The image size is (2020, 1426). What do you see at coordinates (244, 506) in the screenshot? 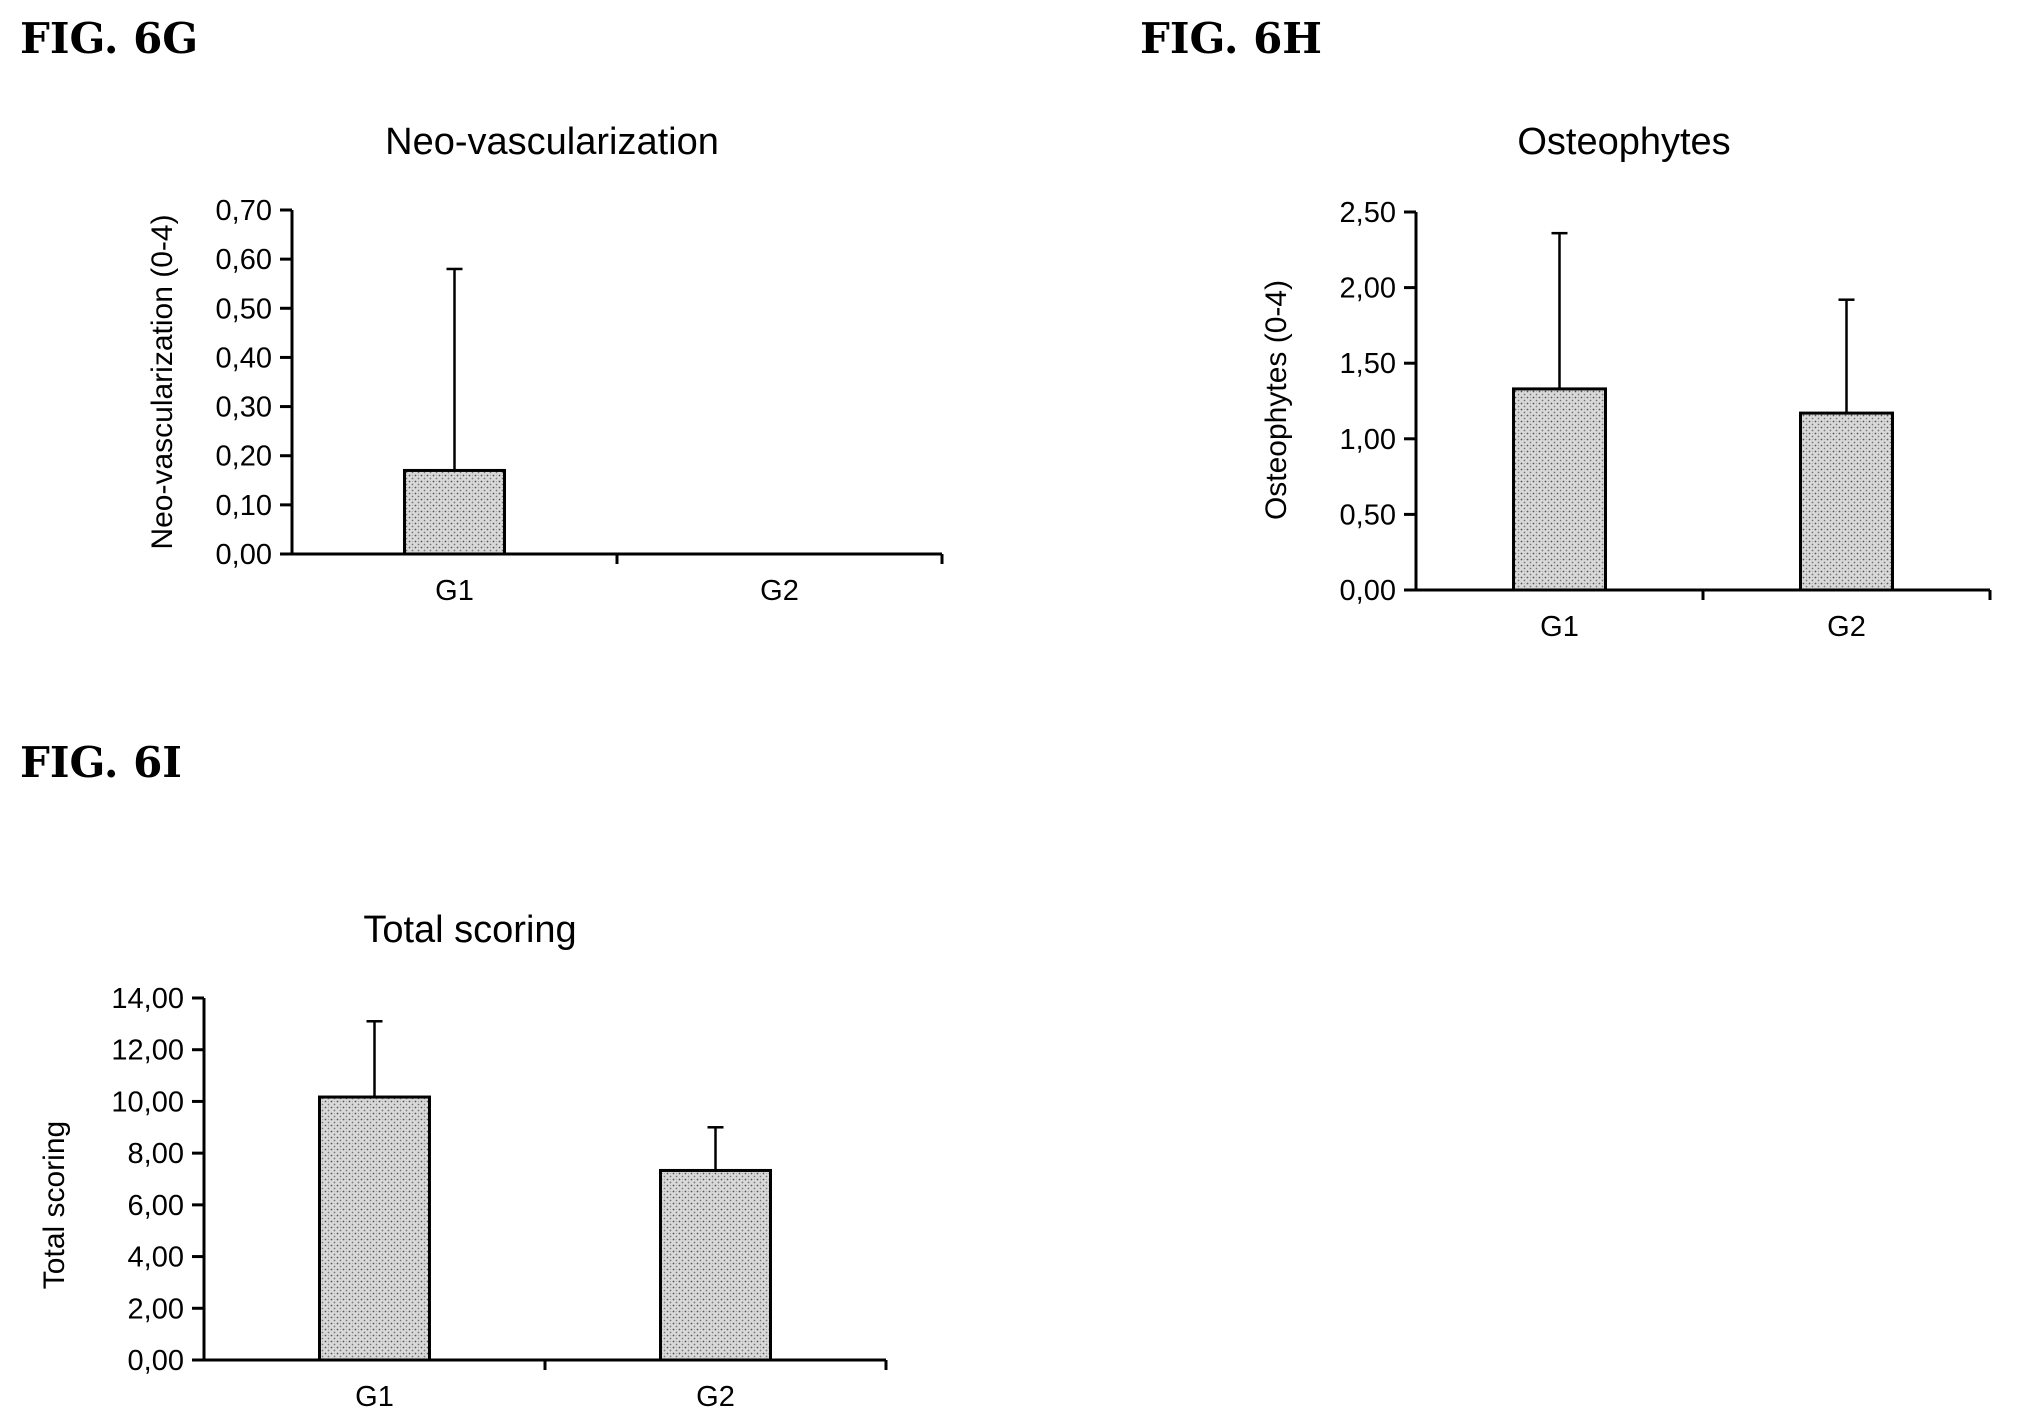
I see `y-tick-label: 0,10` at bounding box center [244, 506].